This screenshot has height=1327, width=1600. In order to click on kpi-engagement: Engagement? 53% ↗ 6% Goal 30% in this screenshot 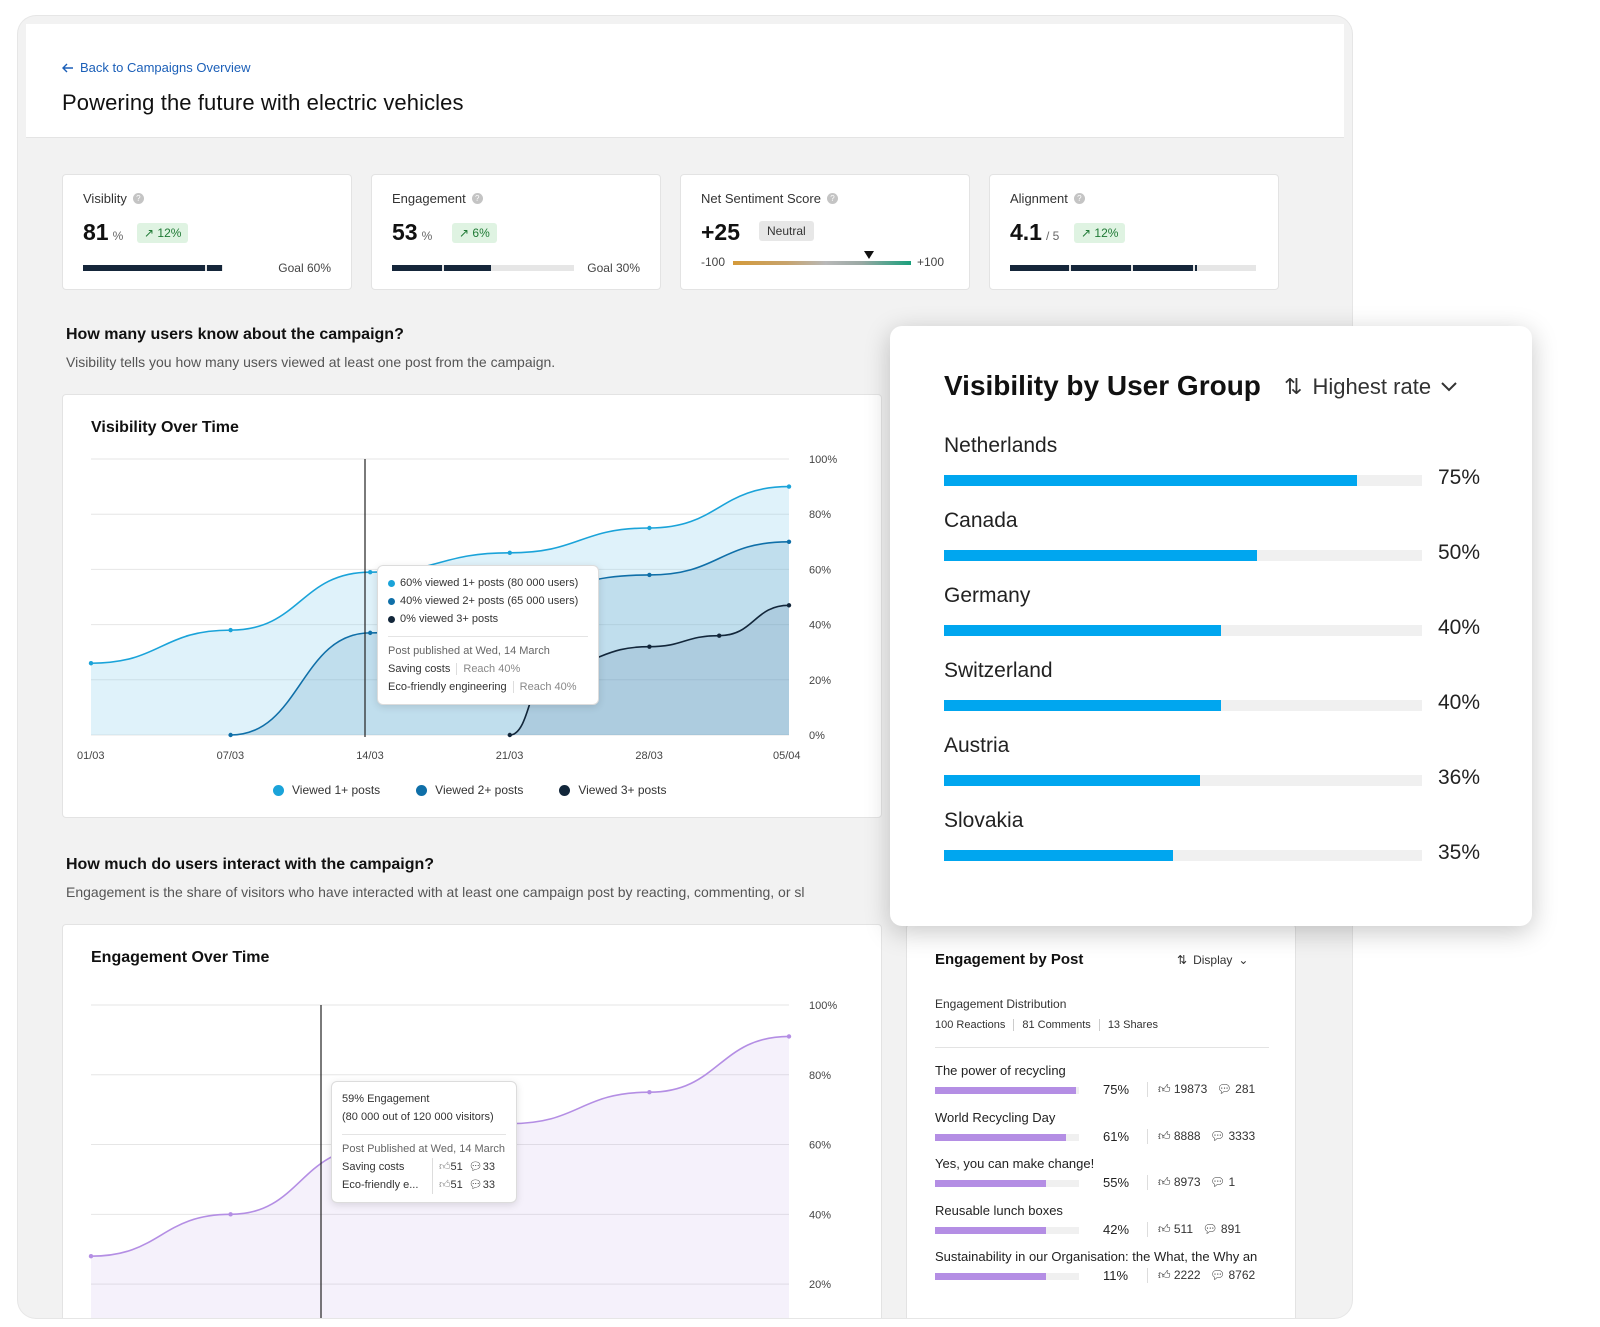, I will do `click(516, 232)`.